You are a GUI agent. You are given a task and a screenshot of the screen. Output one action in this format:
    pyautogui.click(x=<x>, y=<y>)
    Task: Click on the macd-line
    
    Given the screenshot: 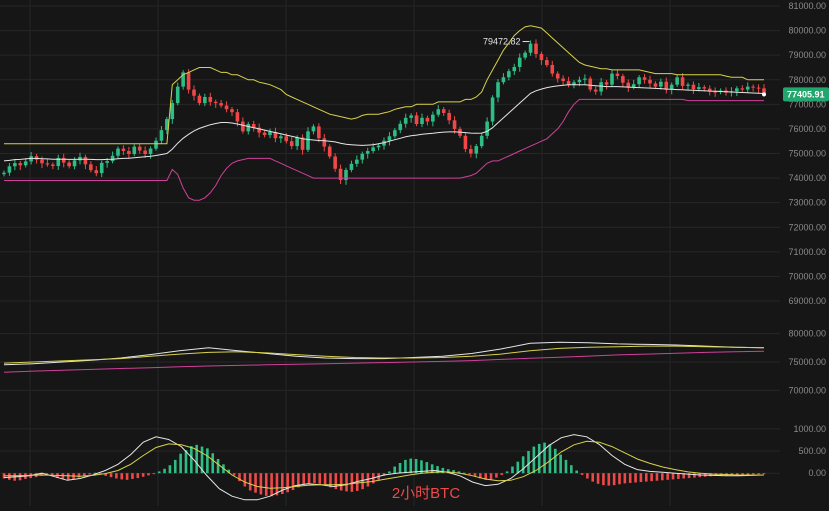 What is the action you would take?
    pyautogui.click(x=384, y=467)
    